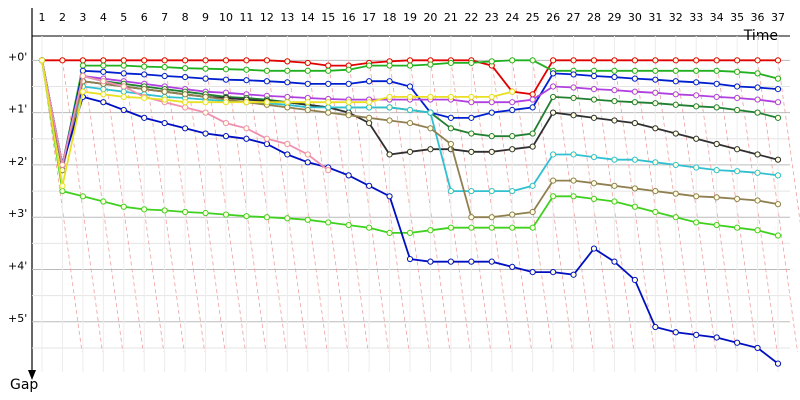 The width and height of the screenshot is (800, 400). Describe the element at coordinates (512, 17) in the screenshot. I see `x-tick-label: 24` at that location.